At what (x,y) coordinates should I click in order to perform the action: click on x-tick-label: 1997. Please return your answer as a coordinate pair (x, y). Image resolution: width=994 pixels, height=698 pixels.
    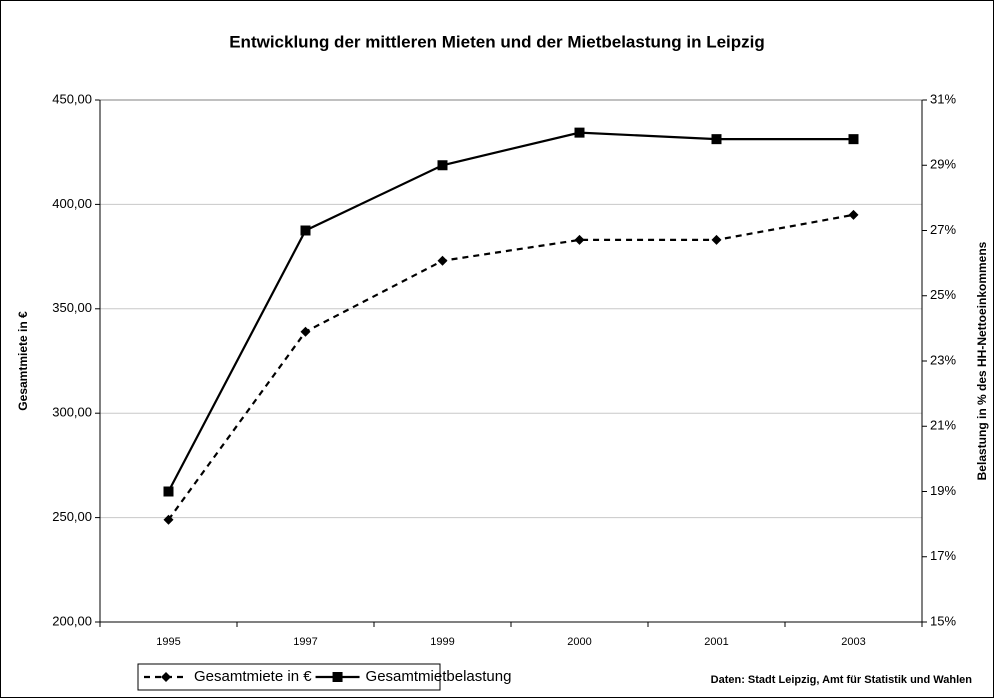
    Looking at the image, I should click on (305, 642).